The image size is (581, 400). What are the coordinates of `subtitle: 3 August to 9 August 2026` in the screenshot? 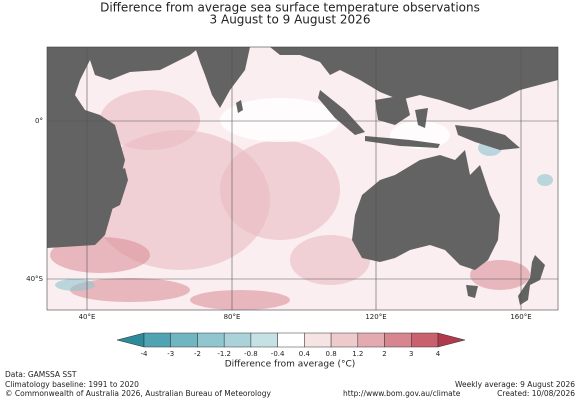 It's located at (290, 20).